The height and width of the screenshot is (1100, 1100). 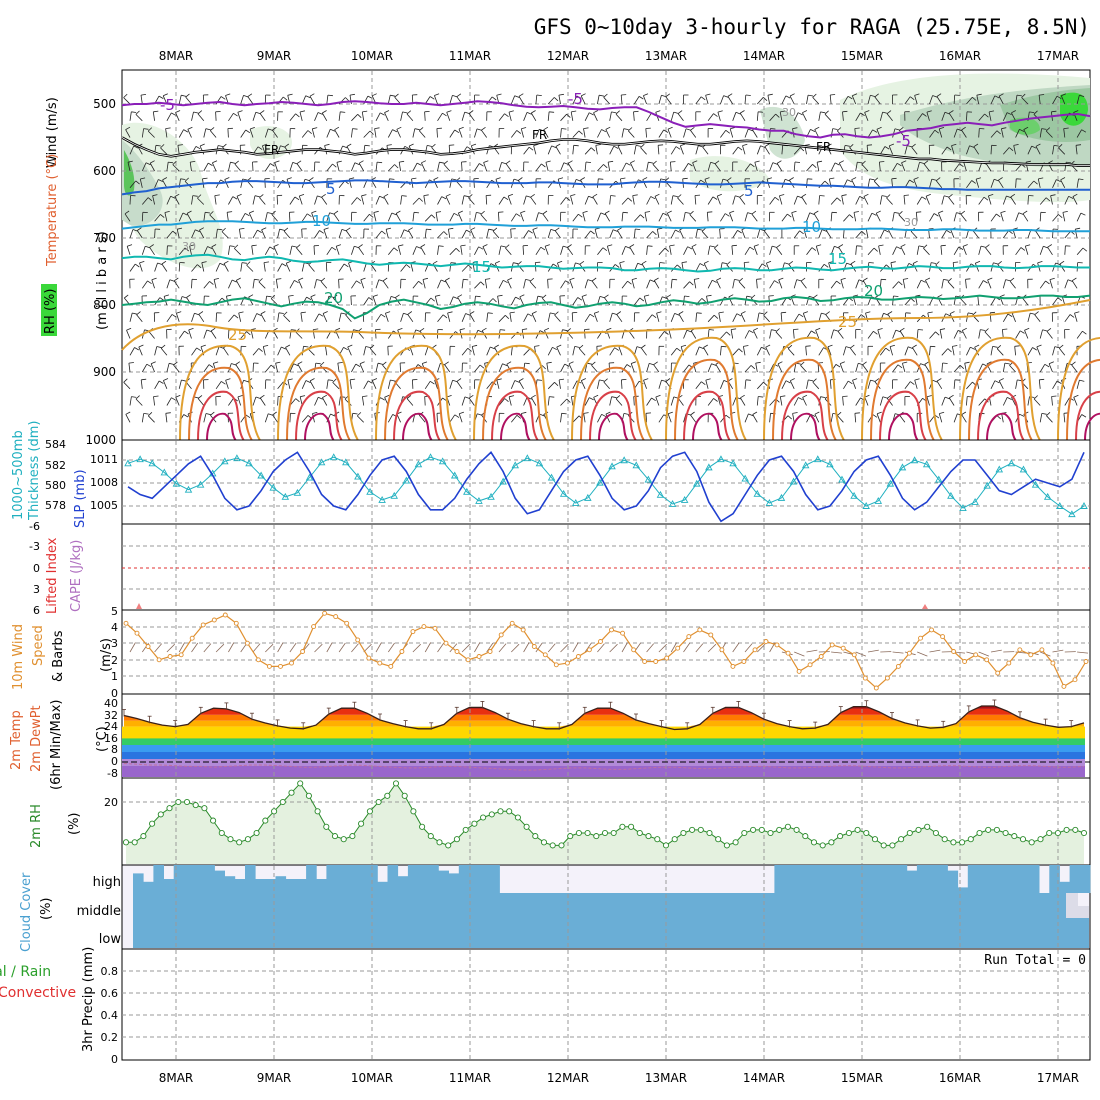 I want to click on wind-tick-label: 4, so click(x=114, y=627).